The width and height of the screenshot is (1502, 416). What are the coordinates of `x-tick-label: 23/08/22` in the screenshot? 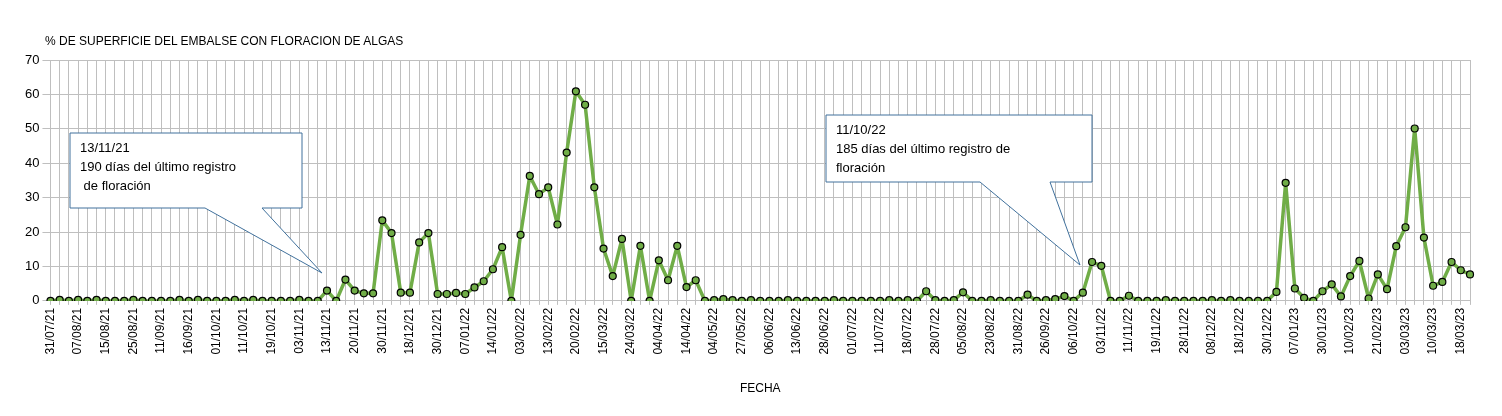 It's located at (989, 331).